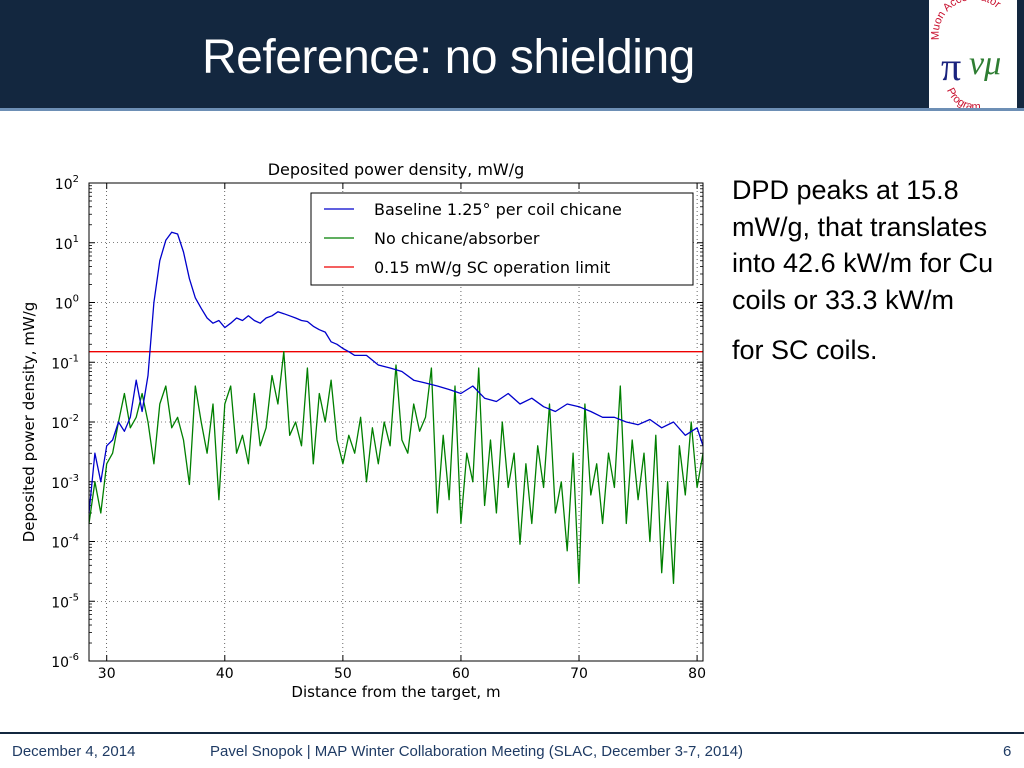 This screenshot has width=1024, height=768. I want to click on logo-arc-bottom: Program, so click(962, 99).